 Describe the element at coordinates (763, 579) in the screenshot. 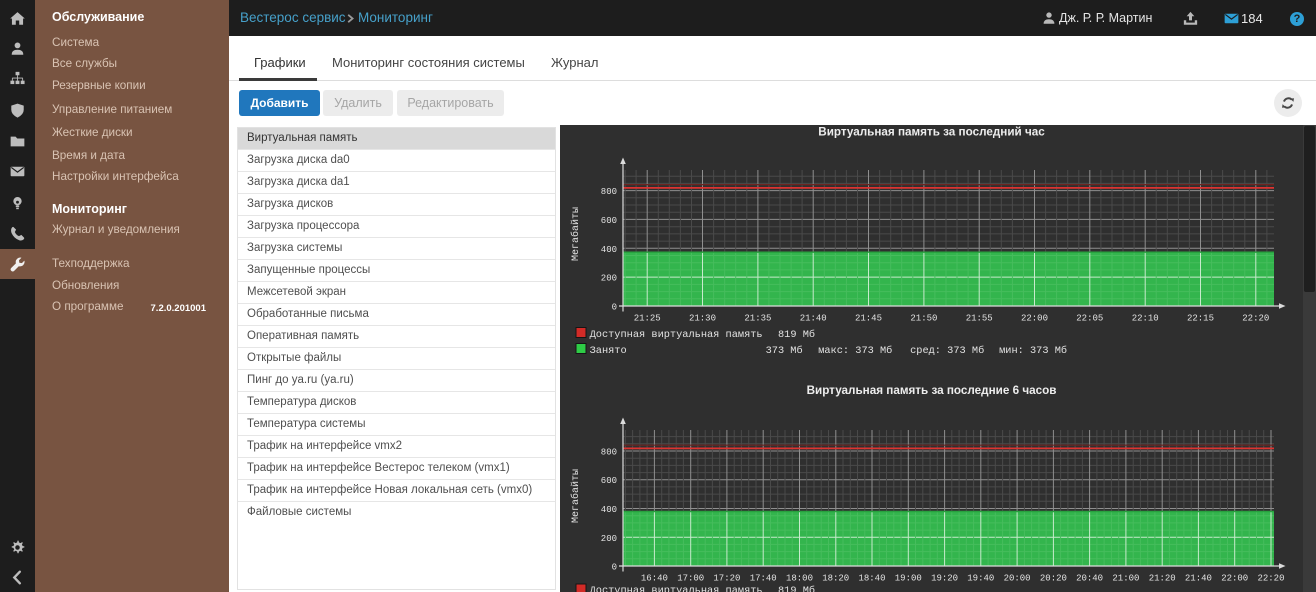

I see `svg-text: 17:40` at that location.